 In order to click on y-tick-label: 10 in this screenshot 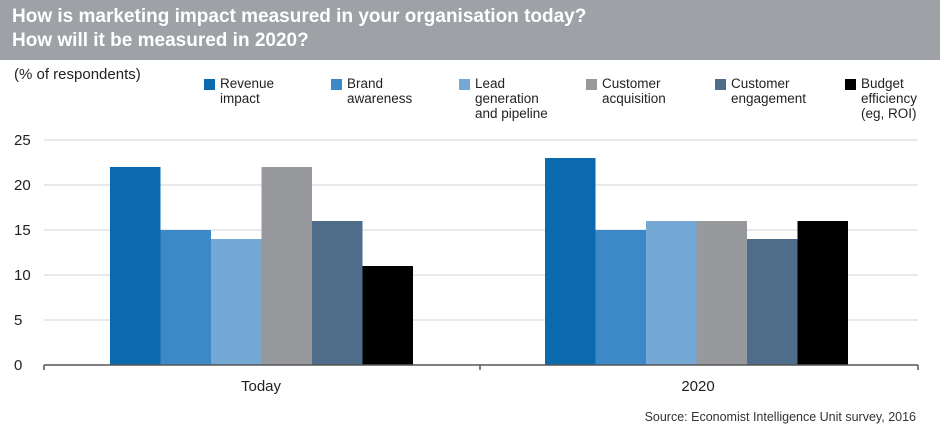, I will do `click(22, 275)`.